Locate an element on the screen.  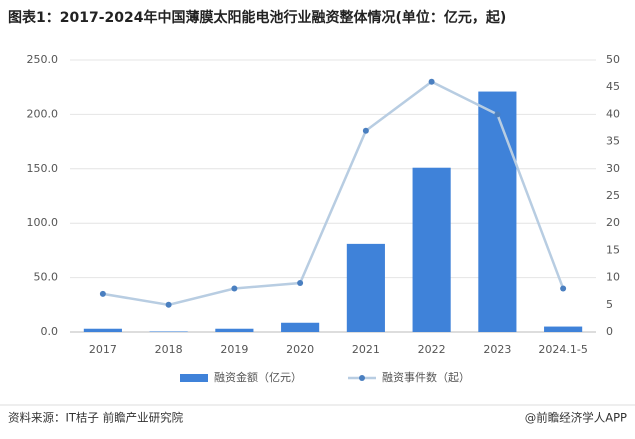
legend-marker is located at coordinates (362, 378).